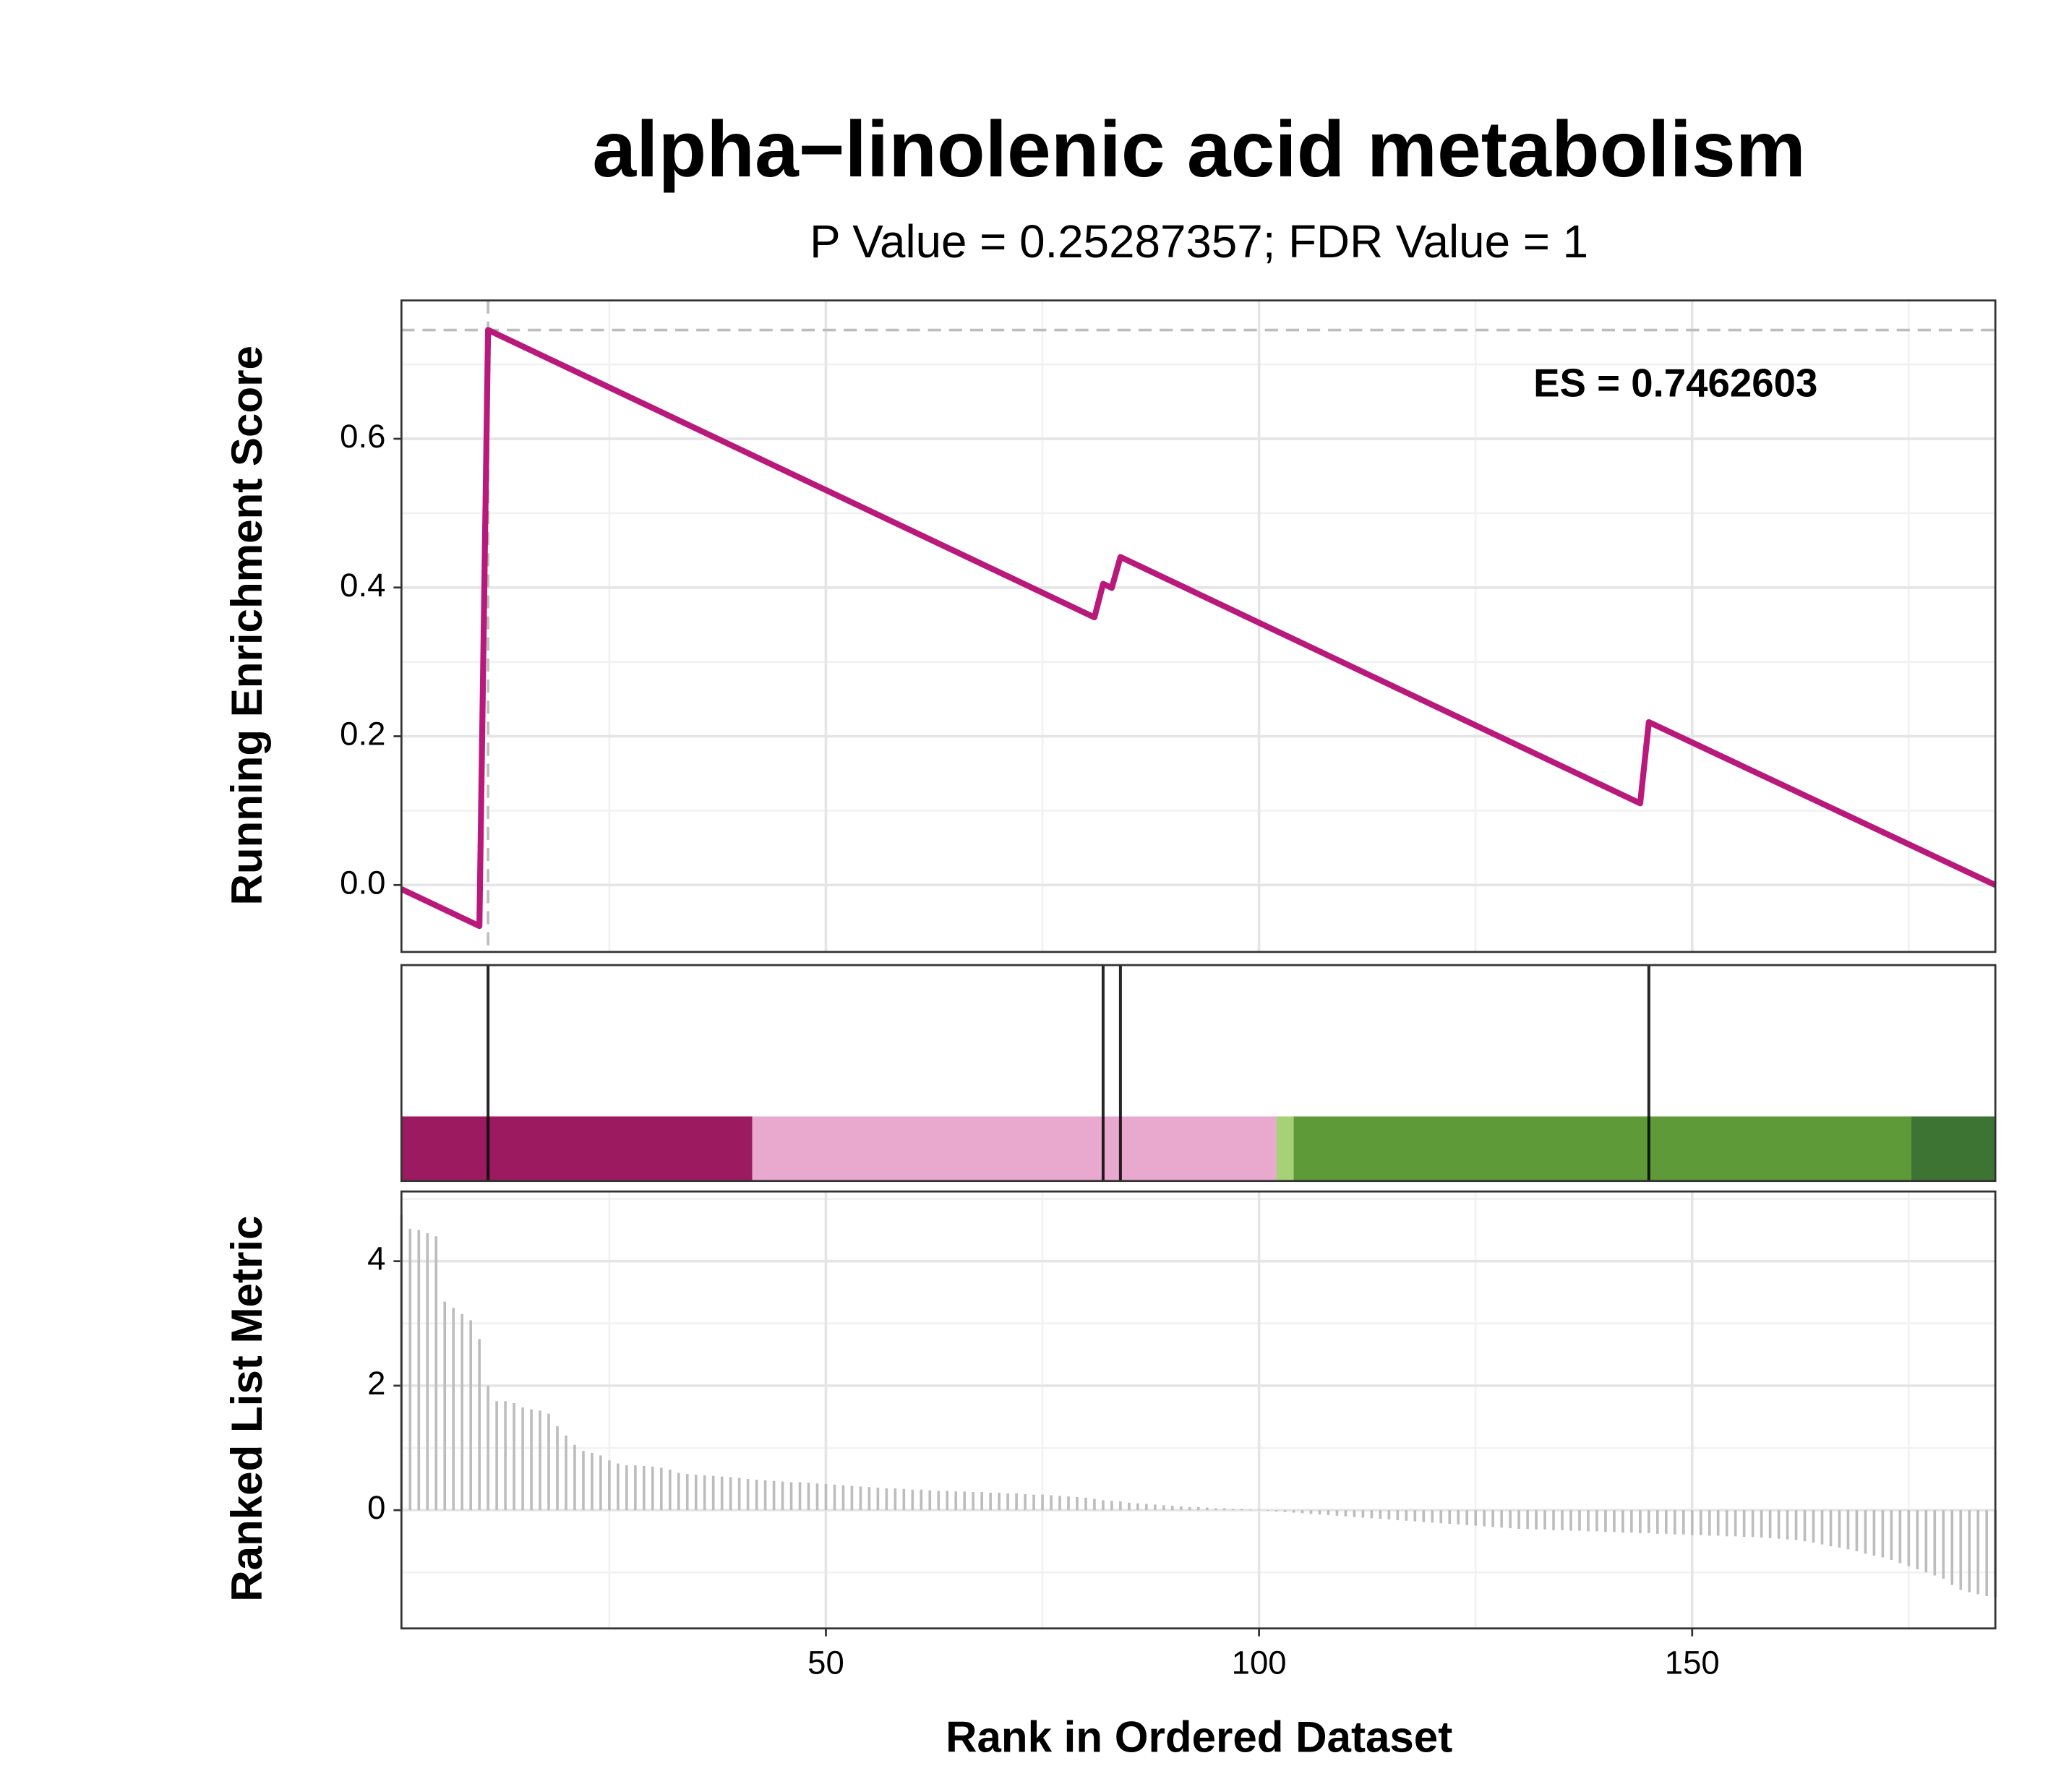 The height and width of the screenshot is (1792, 2048). I want to click on y-tick-label: 4, so click(376, 1259).